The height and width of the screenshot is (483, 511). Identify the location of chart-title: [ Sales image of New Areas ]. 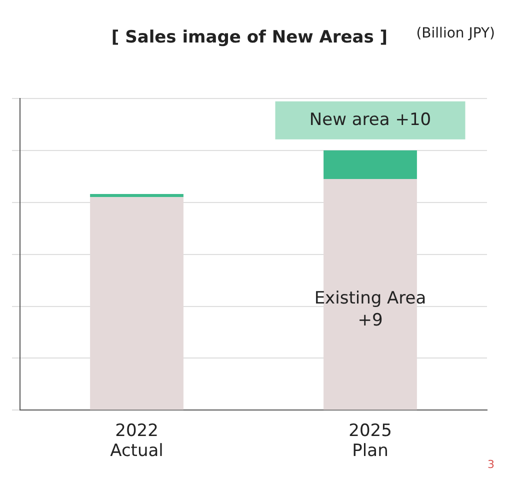
(249, 38).